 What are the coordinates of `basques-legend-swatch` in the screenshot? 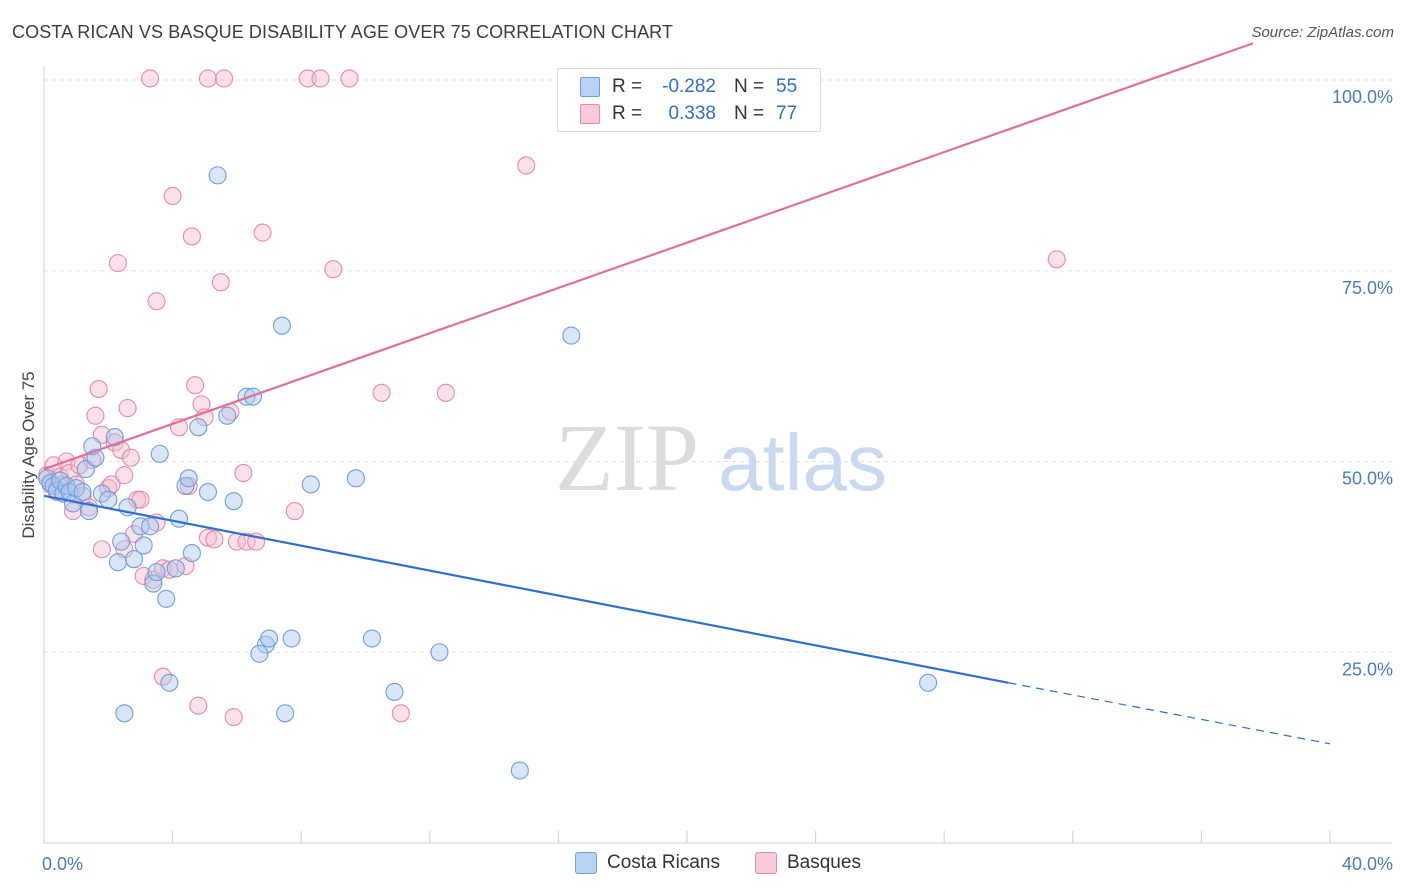 It's located at (766, 863).